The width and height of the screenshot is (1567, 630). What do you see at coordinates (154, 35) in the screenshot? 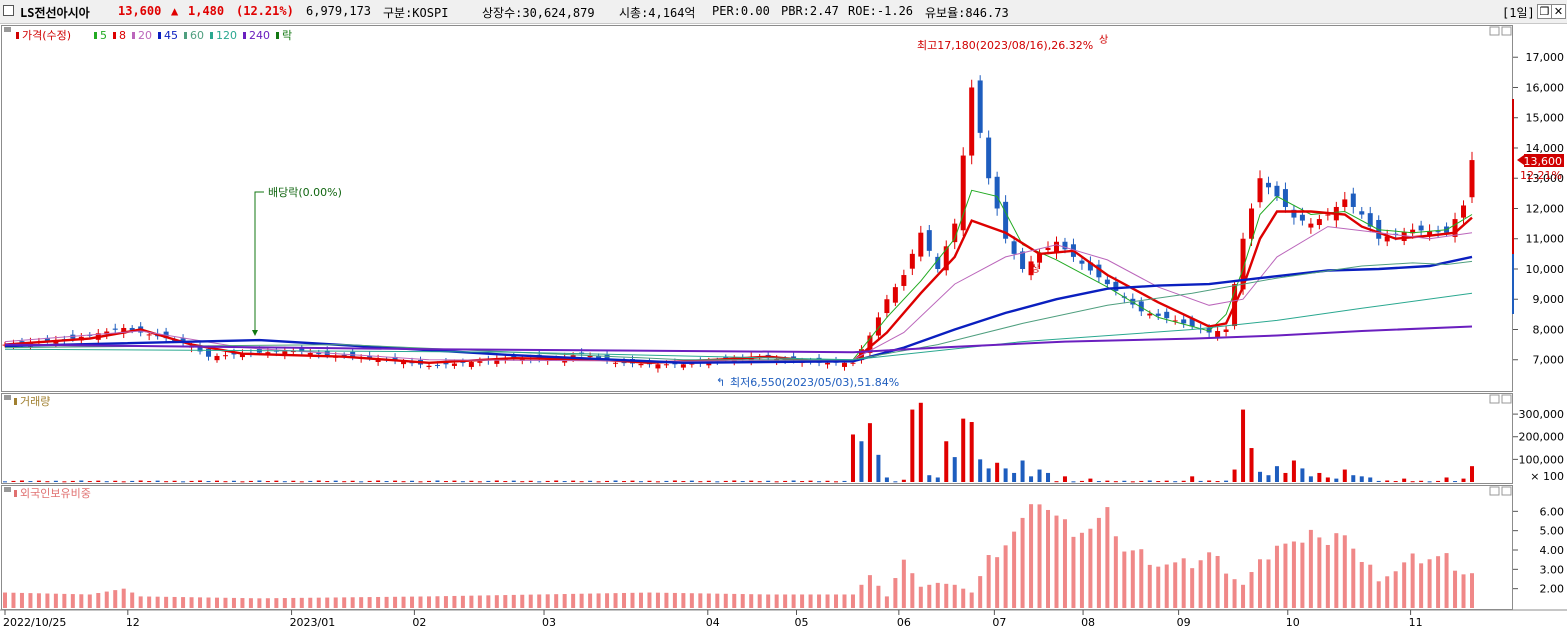
I see `price-legend: 가격(수정) 5 8 20 45 60 120 240 락` at bounding box center [154, 35].